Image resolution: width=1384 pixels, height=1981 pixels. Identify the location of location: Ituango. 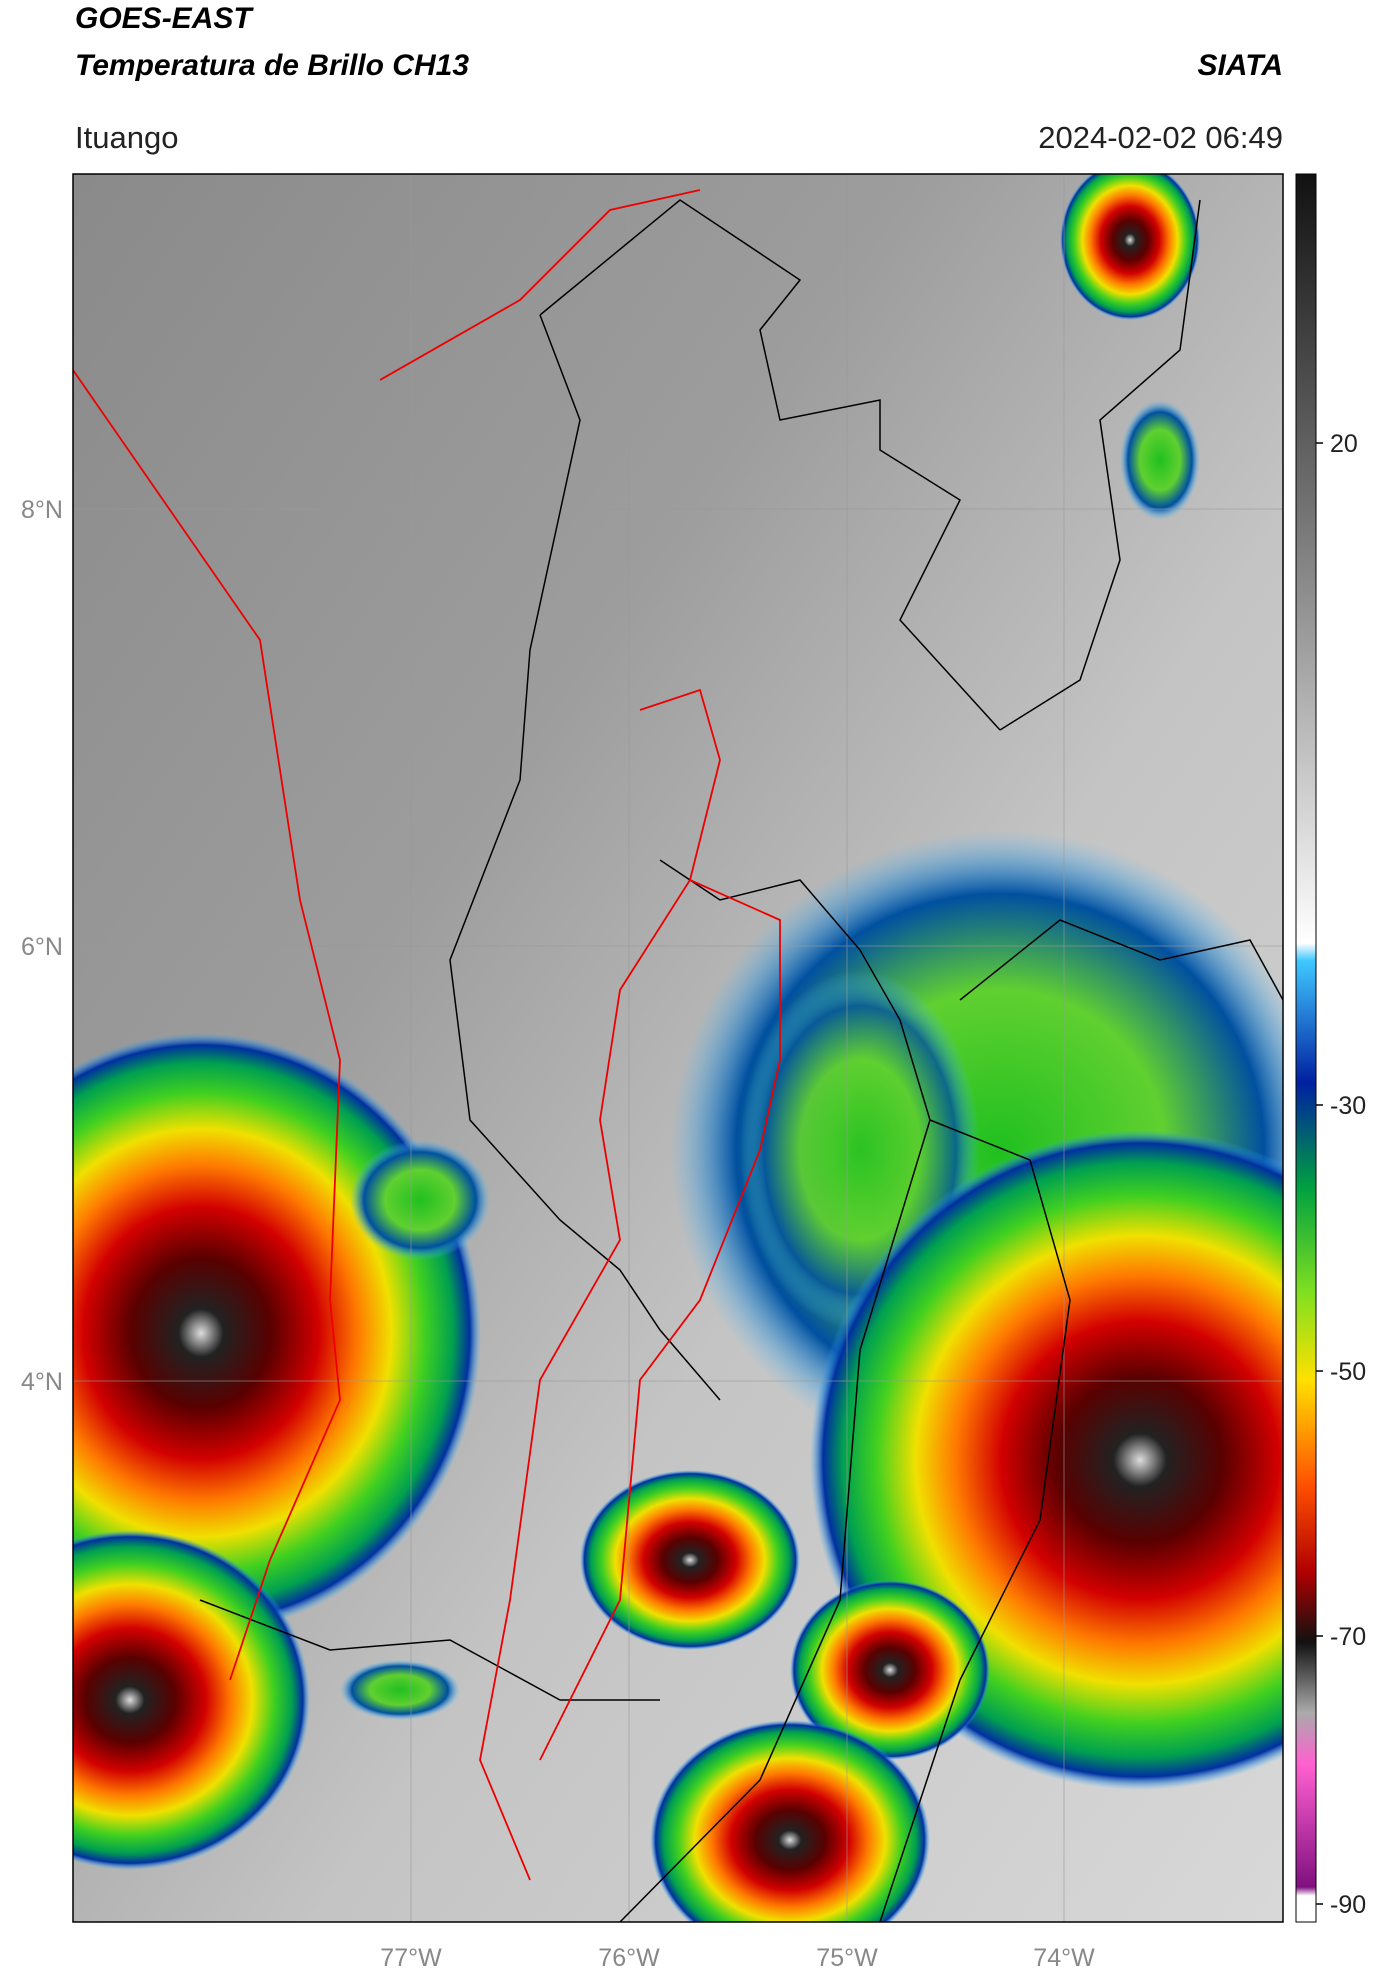
(126, 137).